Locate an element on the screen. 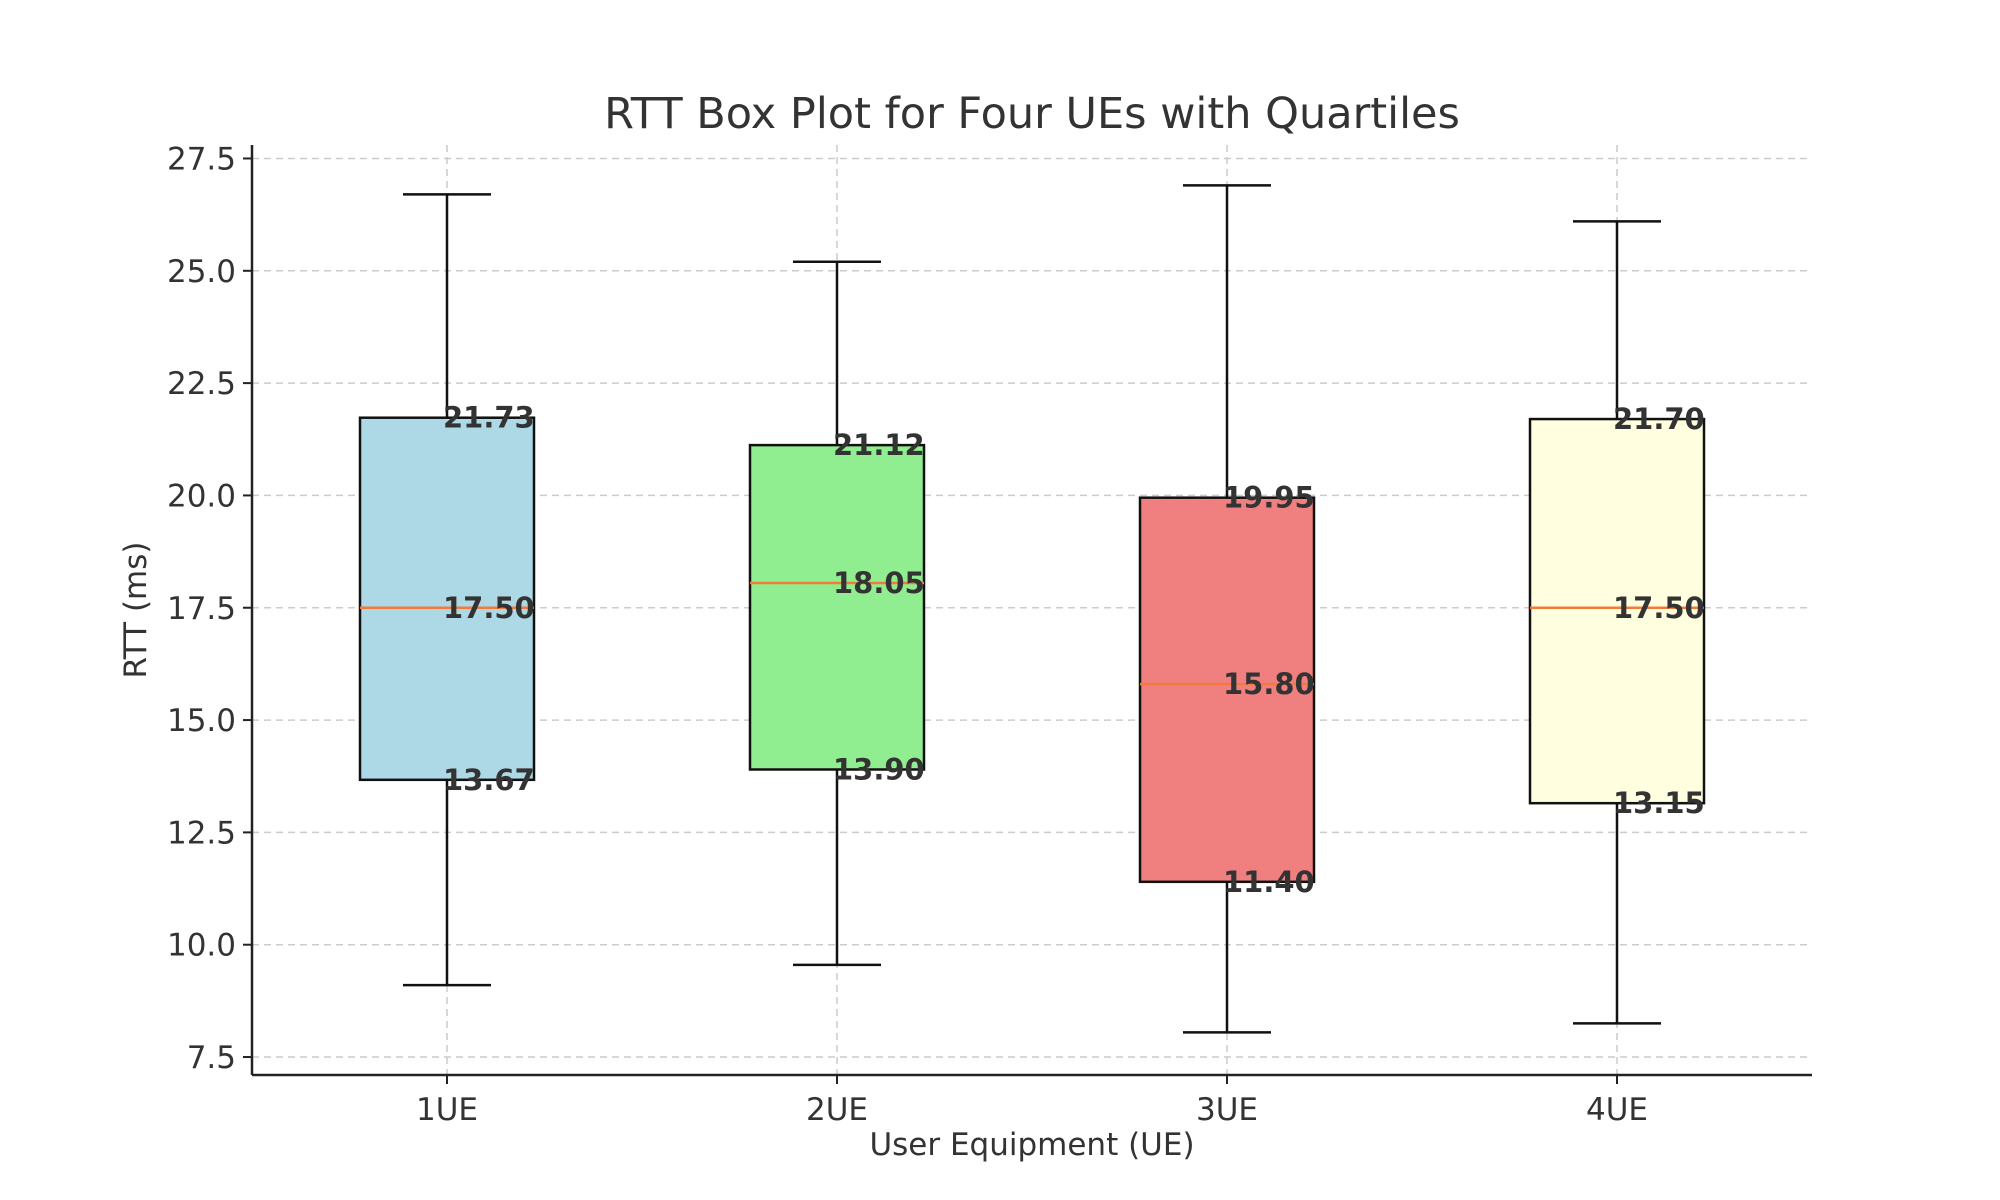 The width and height of the screenshot is (2000, 1200). q1-label: 13.90 is located at coordinates (879, 769).